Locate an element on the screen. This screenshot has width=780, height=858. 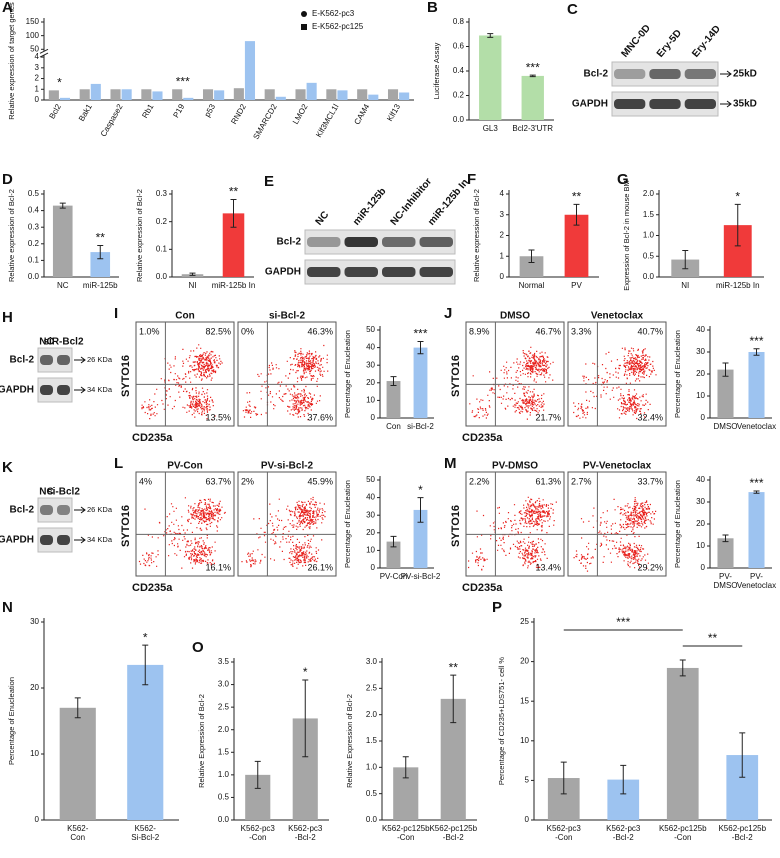
panel-letter: C is located at coordinates (572, 9).